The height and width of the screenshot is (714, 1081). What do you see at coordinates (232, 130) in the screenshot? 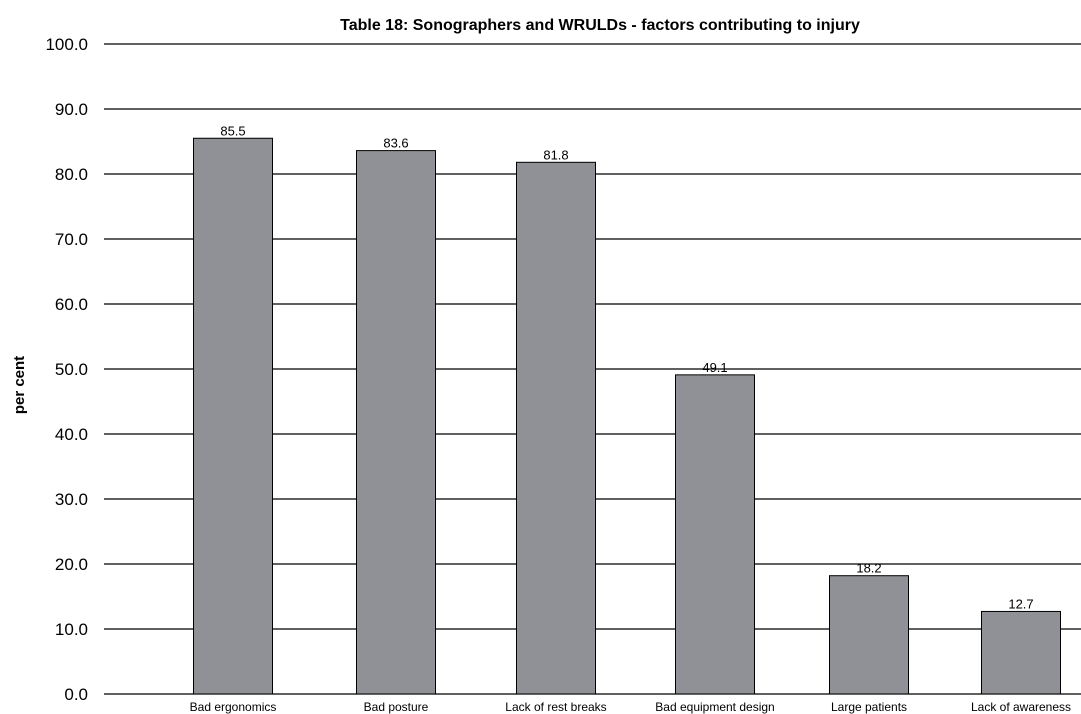
I see `data-label: 85.5` at bounding box center [232, 130].